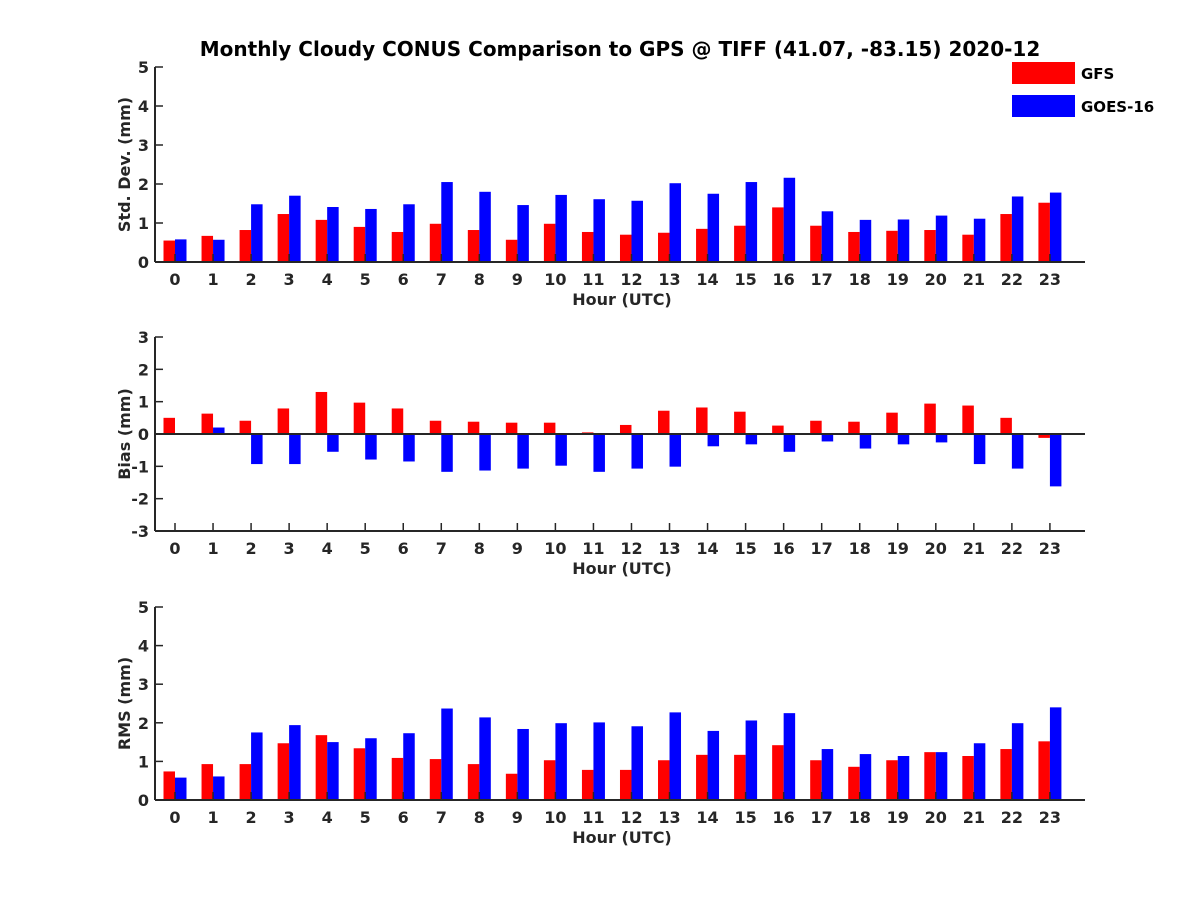 The height and width of the screenshot is (900, 1200). What do you see at coordinates (143, 67) in the screenshot?
I see `std-dev-y-tick-label: 5` at bounding box center [143, 67].